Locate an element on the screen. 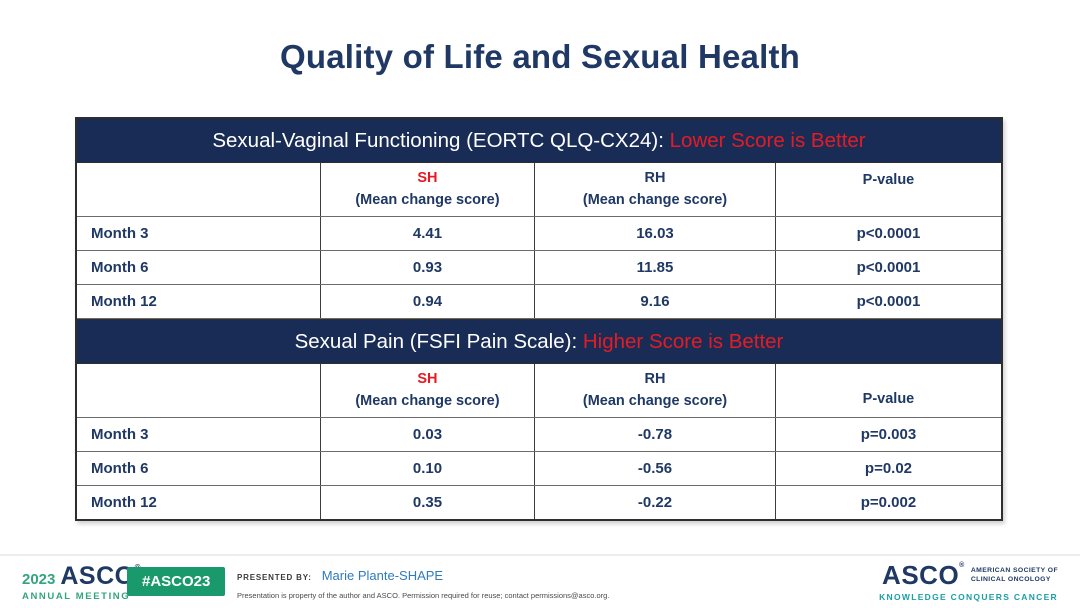 The width and height of the screenshot is (1080, 608). table-row: Month 3 4.41 16.03 p<0.0001 is located at coordinates (539, 234).